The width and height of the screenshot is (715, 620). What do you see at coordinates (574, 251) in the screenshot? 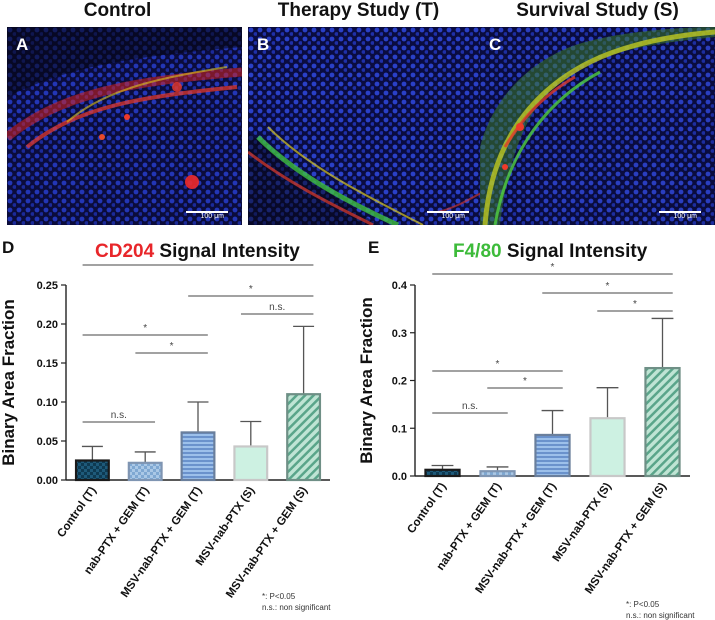
I see `chart-title-rest-e: Signal Intensity` at bounding box center [574, 251].